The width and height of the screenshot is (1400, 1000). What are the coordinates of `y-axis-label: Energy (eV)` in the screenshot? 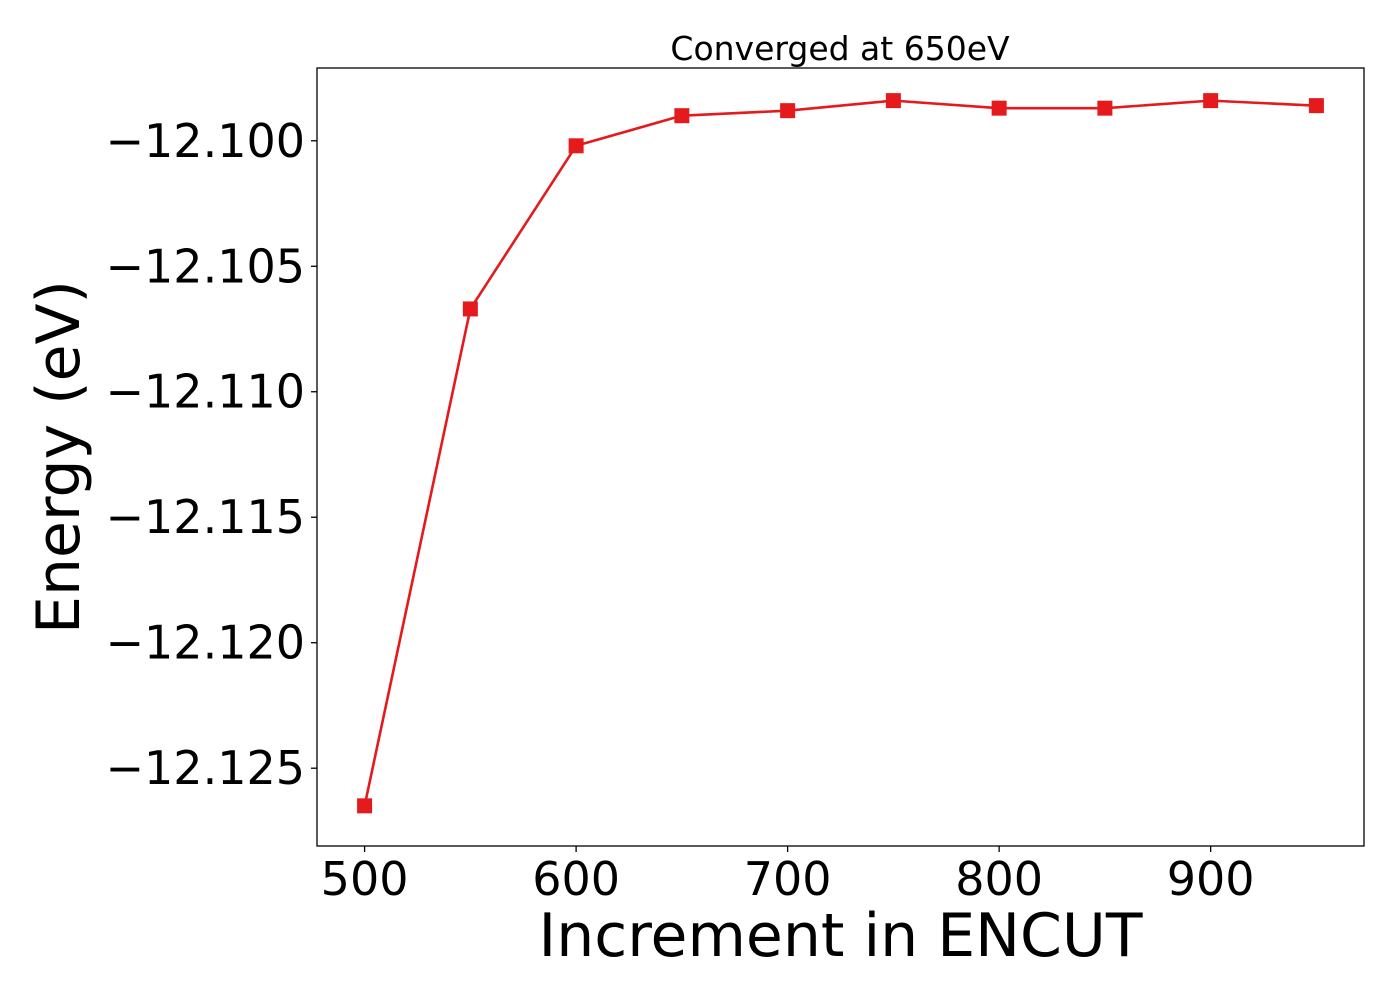 It's located at (59, 457).